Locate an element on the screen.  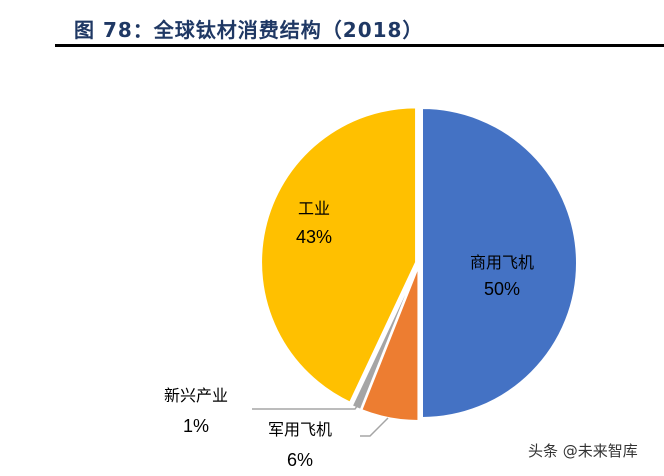
slice-label-military: 军用飞机 6% is located at coordinates (300, 445).